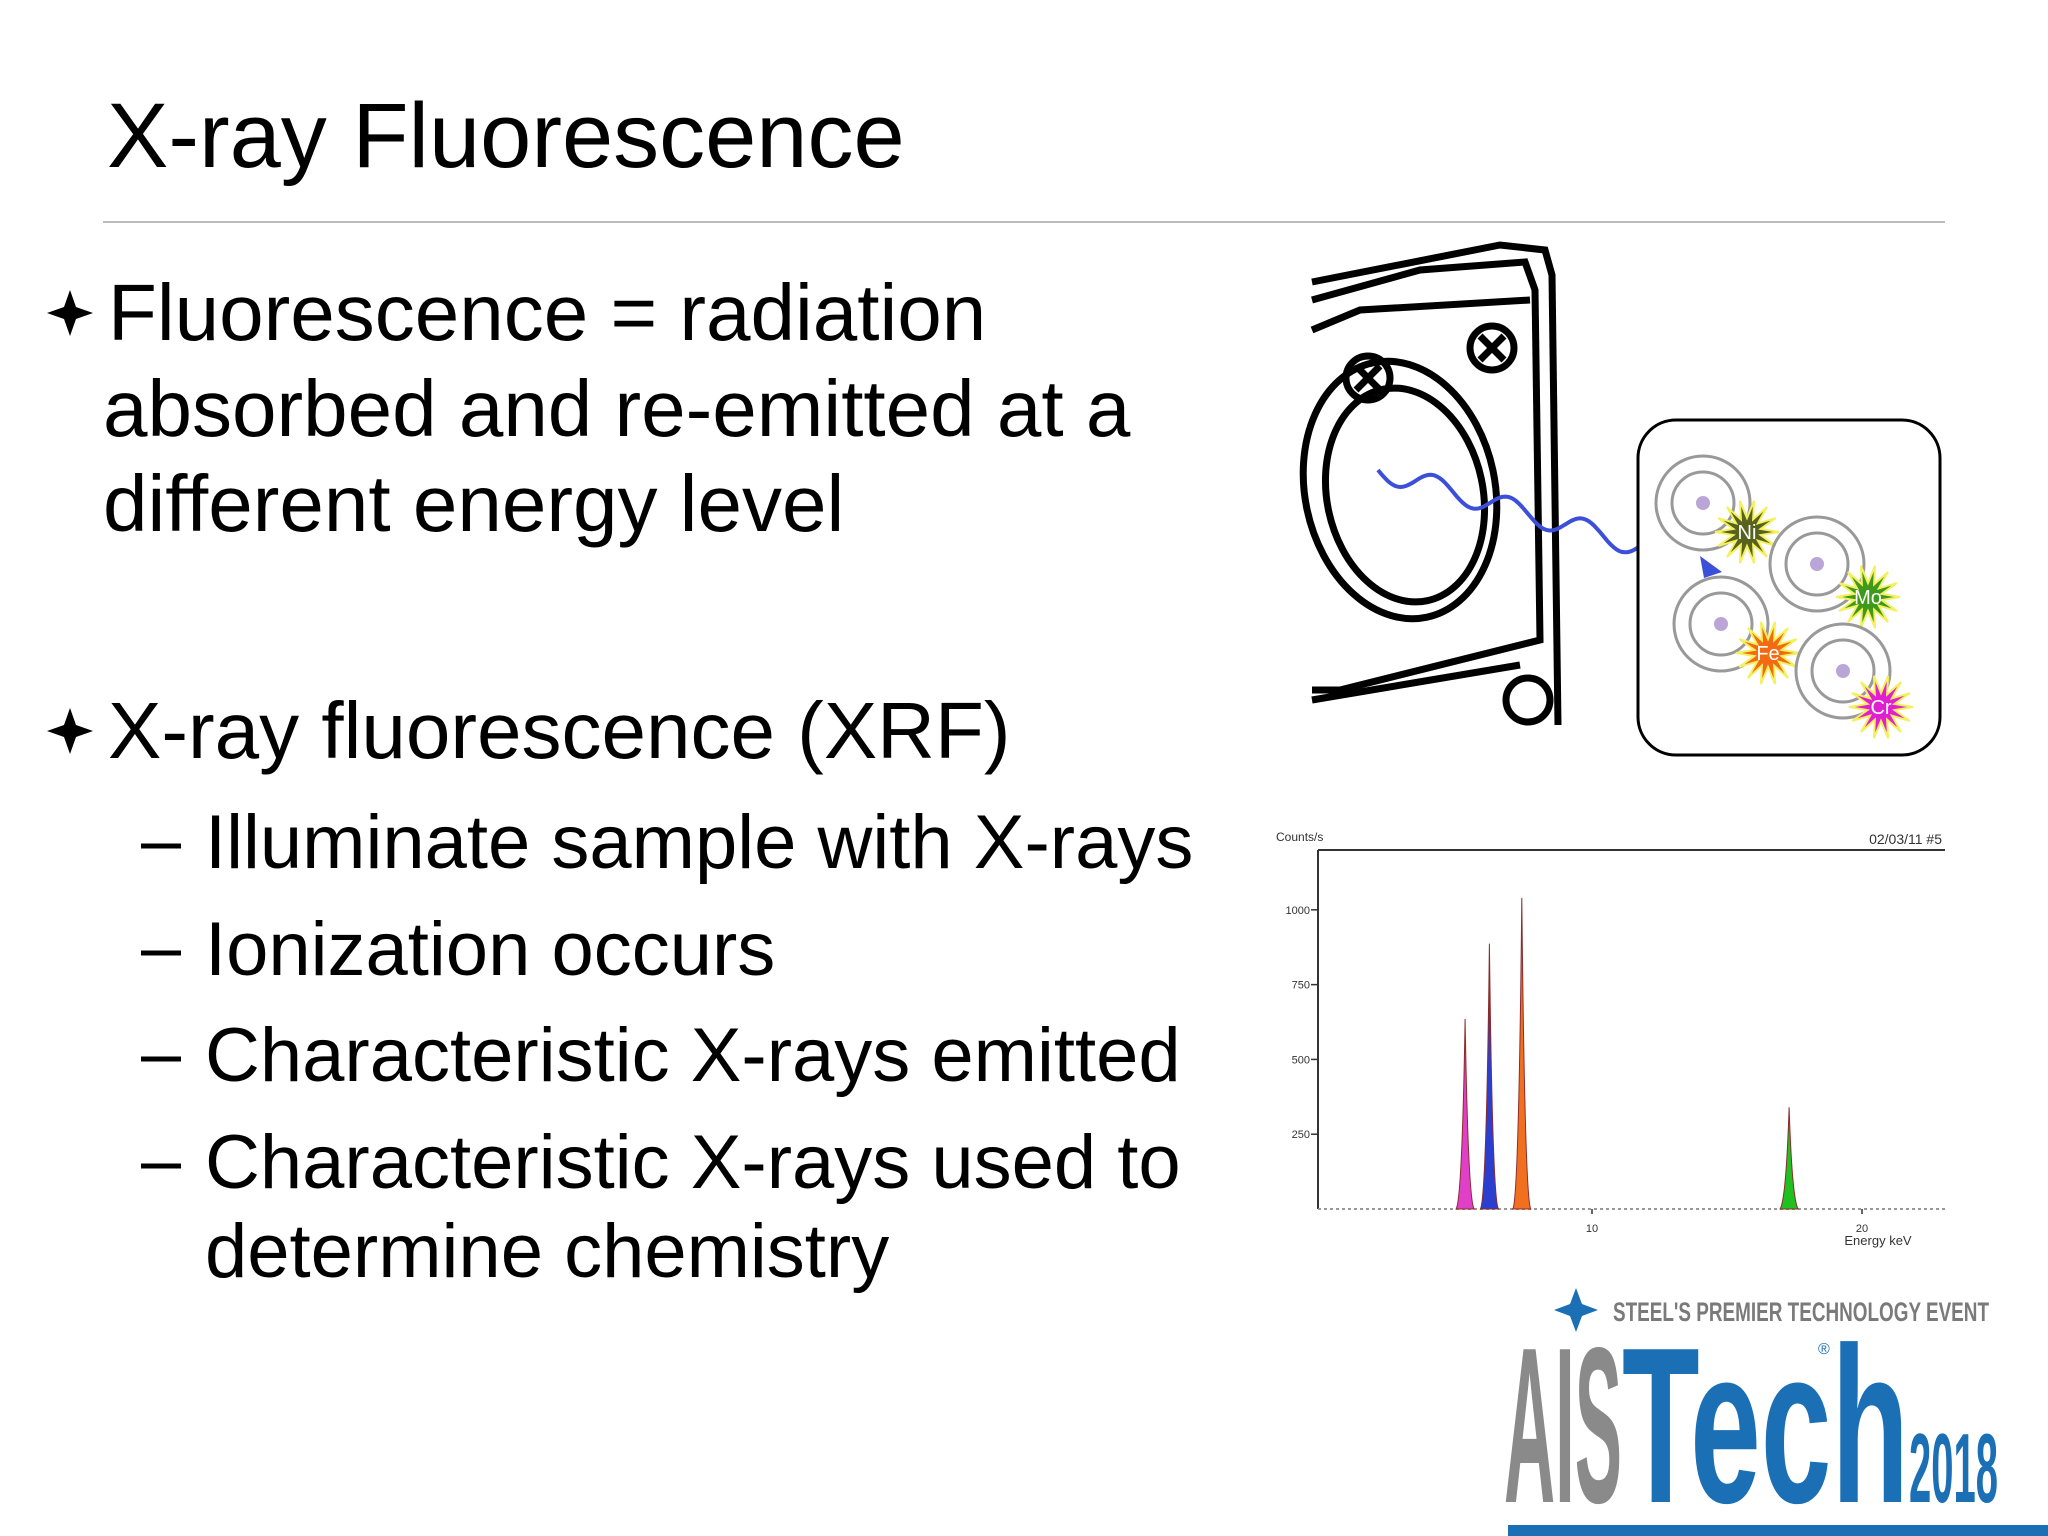 The width and height of the screenshot is (2048, 1536). Describe the element at coordinates (490, 949) in the screenshot. I see `sub-bullet-text: Ionization occurs` at that location.